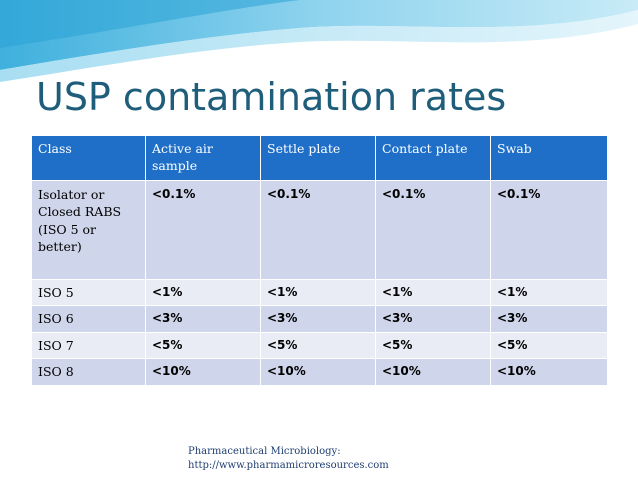 This screenshot has width=638, height=479. I want to click on header-swab: Swab, so click(549, 158).